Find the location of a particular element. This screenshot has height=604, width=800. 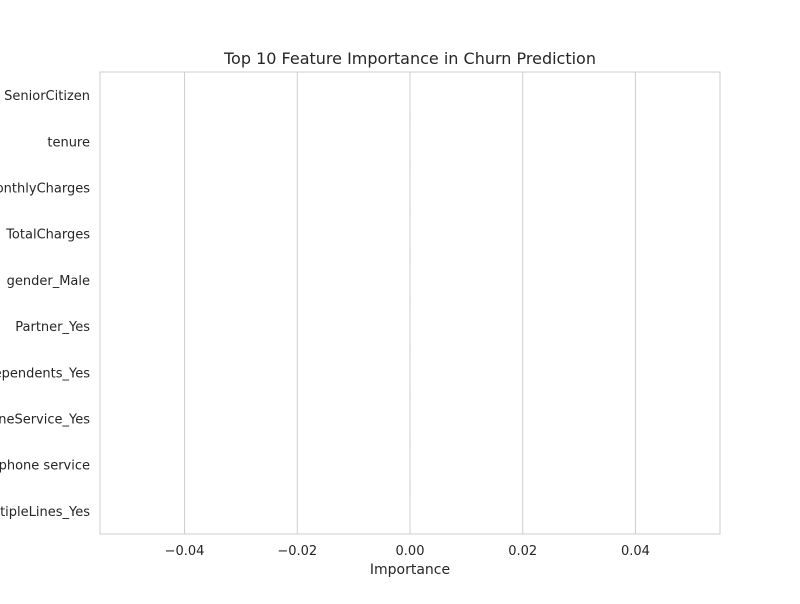

x-tick-label: 0.00 is located at coordinates (410, 551).